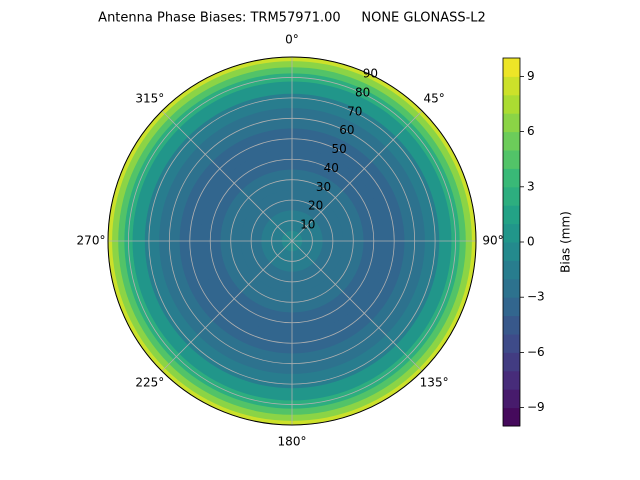 This screenshot has width=640, height=480. What do you see at coordinates (566, 242) in the screenshot?
I see `colorbar-label: Bias (mm)` at bounding box center [566, 242].